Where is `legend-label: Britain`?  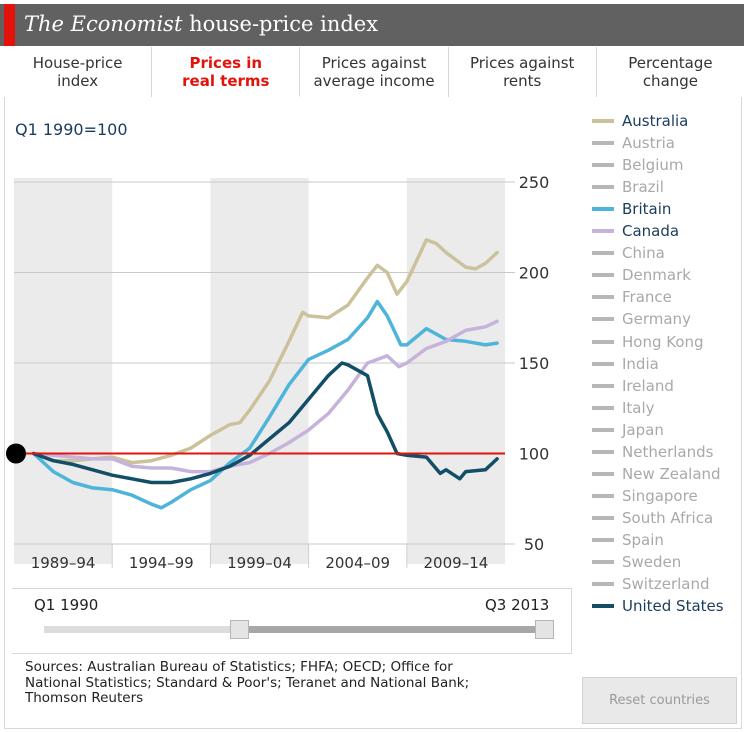 legend-label: Britain is located at coordinates (647, 209).